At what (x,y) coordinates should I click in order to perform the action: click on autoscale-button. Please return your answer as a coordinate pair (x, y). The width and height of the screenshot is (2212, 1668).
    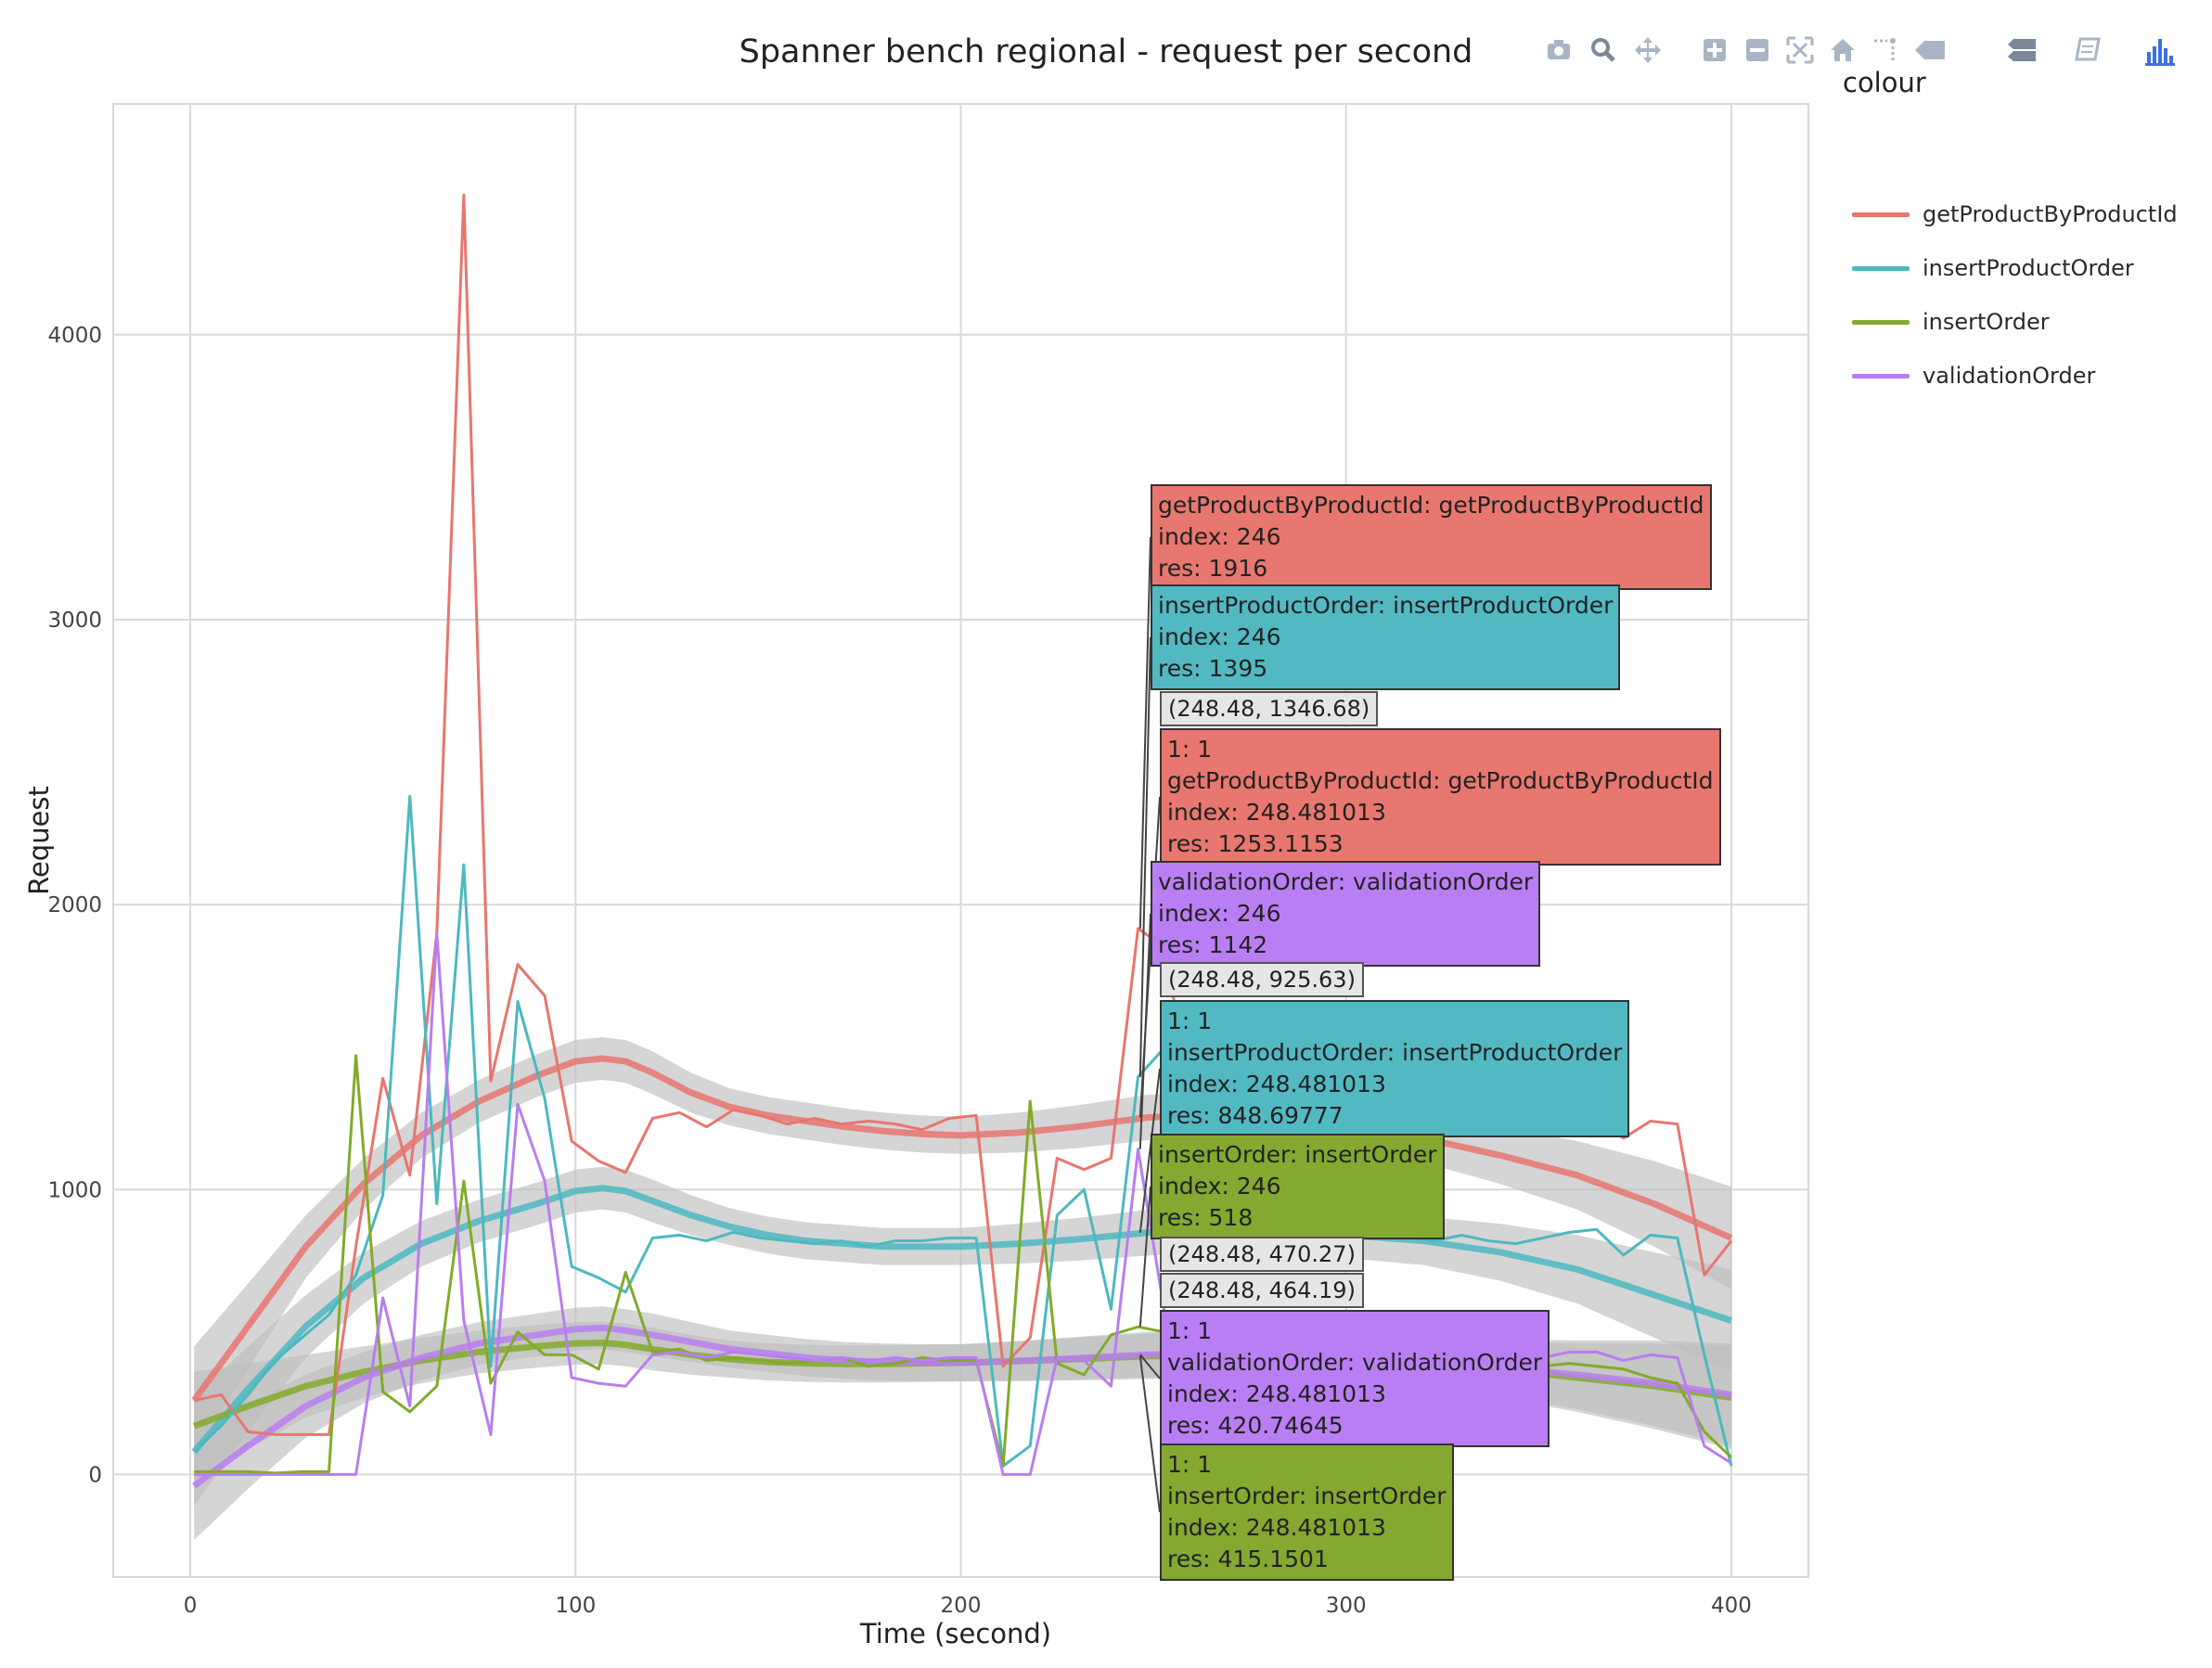
    Looking at the image, I should click on (1800, 50).